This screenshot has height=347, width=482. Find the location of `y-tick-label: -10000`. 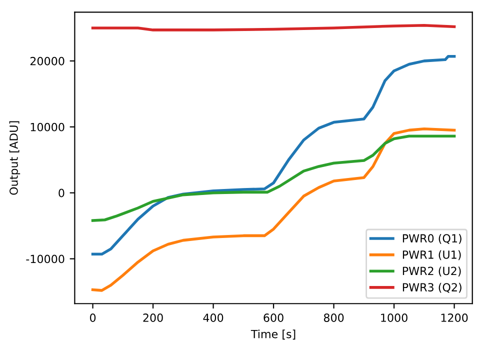

y-tick-label: -10000 is located at coordinates (45, 259).